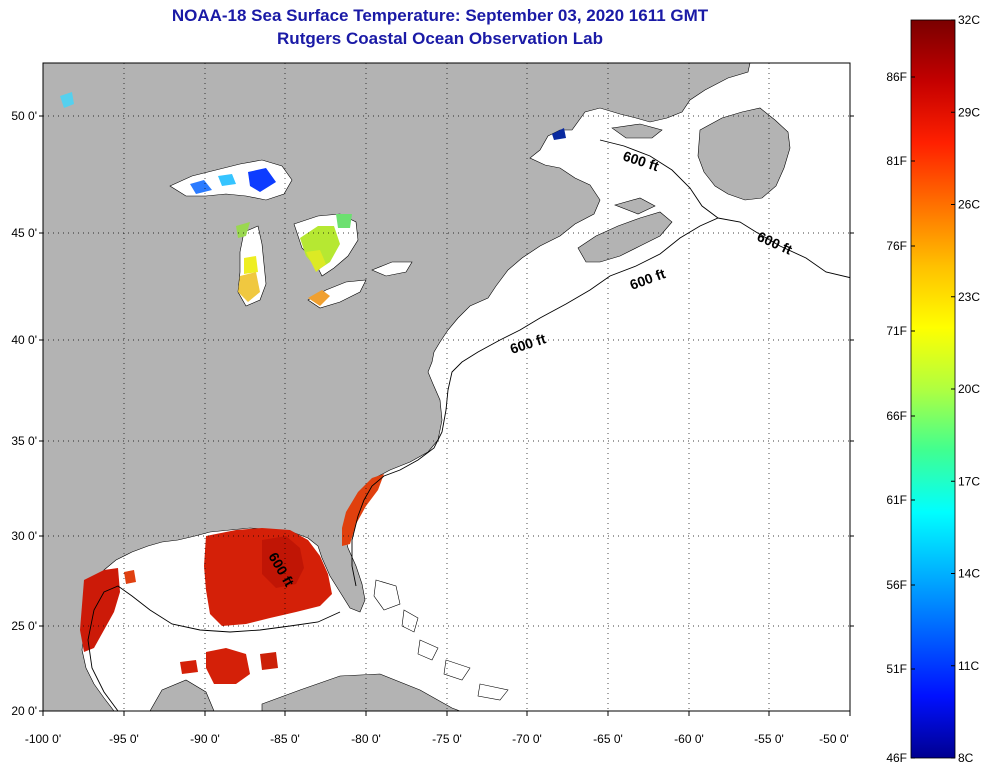  What do you see at coordinates (24, 441) in the screenshot?
I see `lat-label: 35 0'` at bounding box center [24, 441].